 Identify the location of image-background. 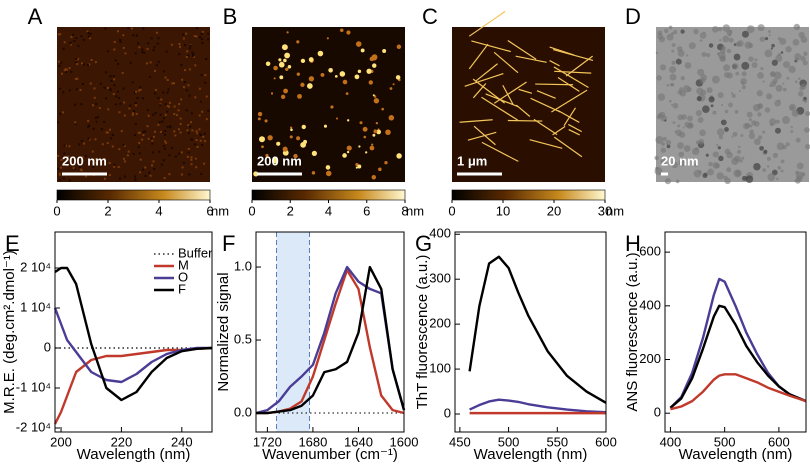
(328, 104).